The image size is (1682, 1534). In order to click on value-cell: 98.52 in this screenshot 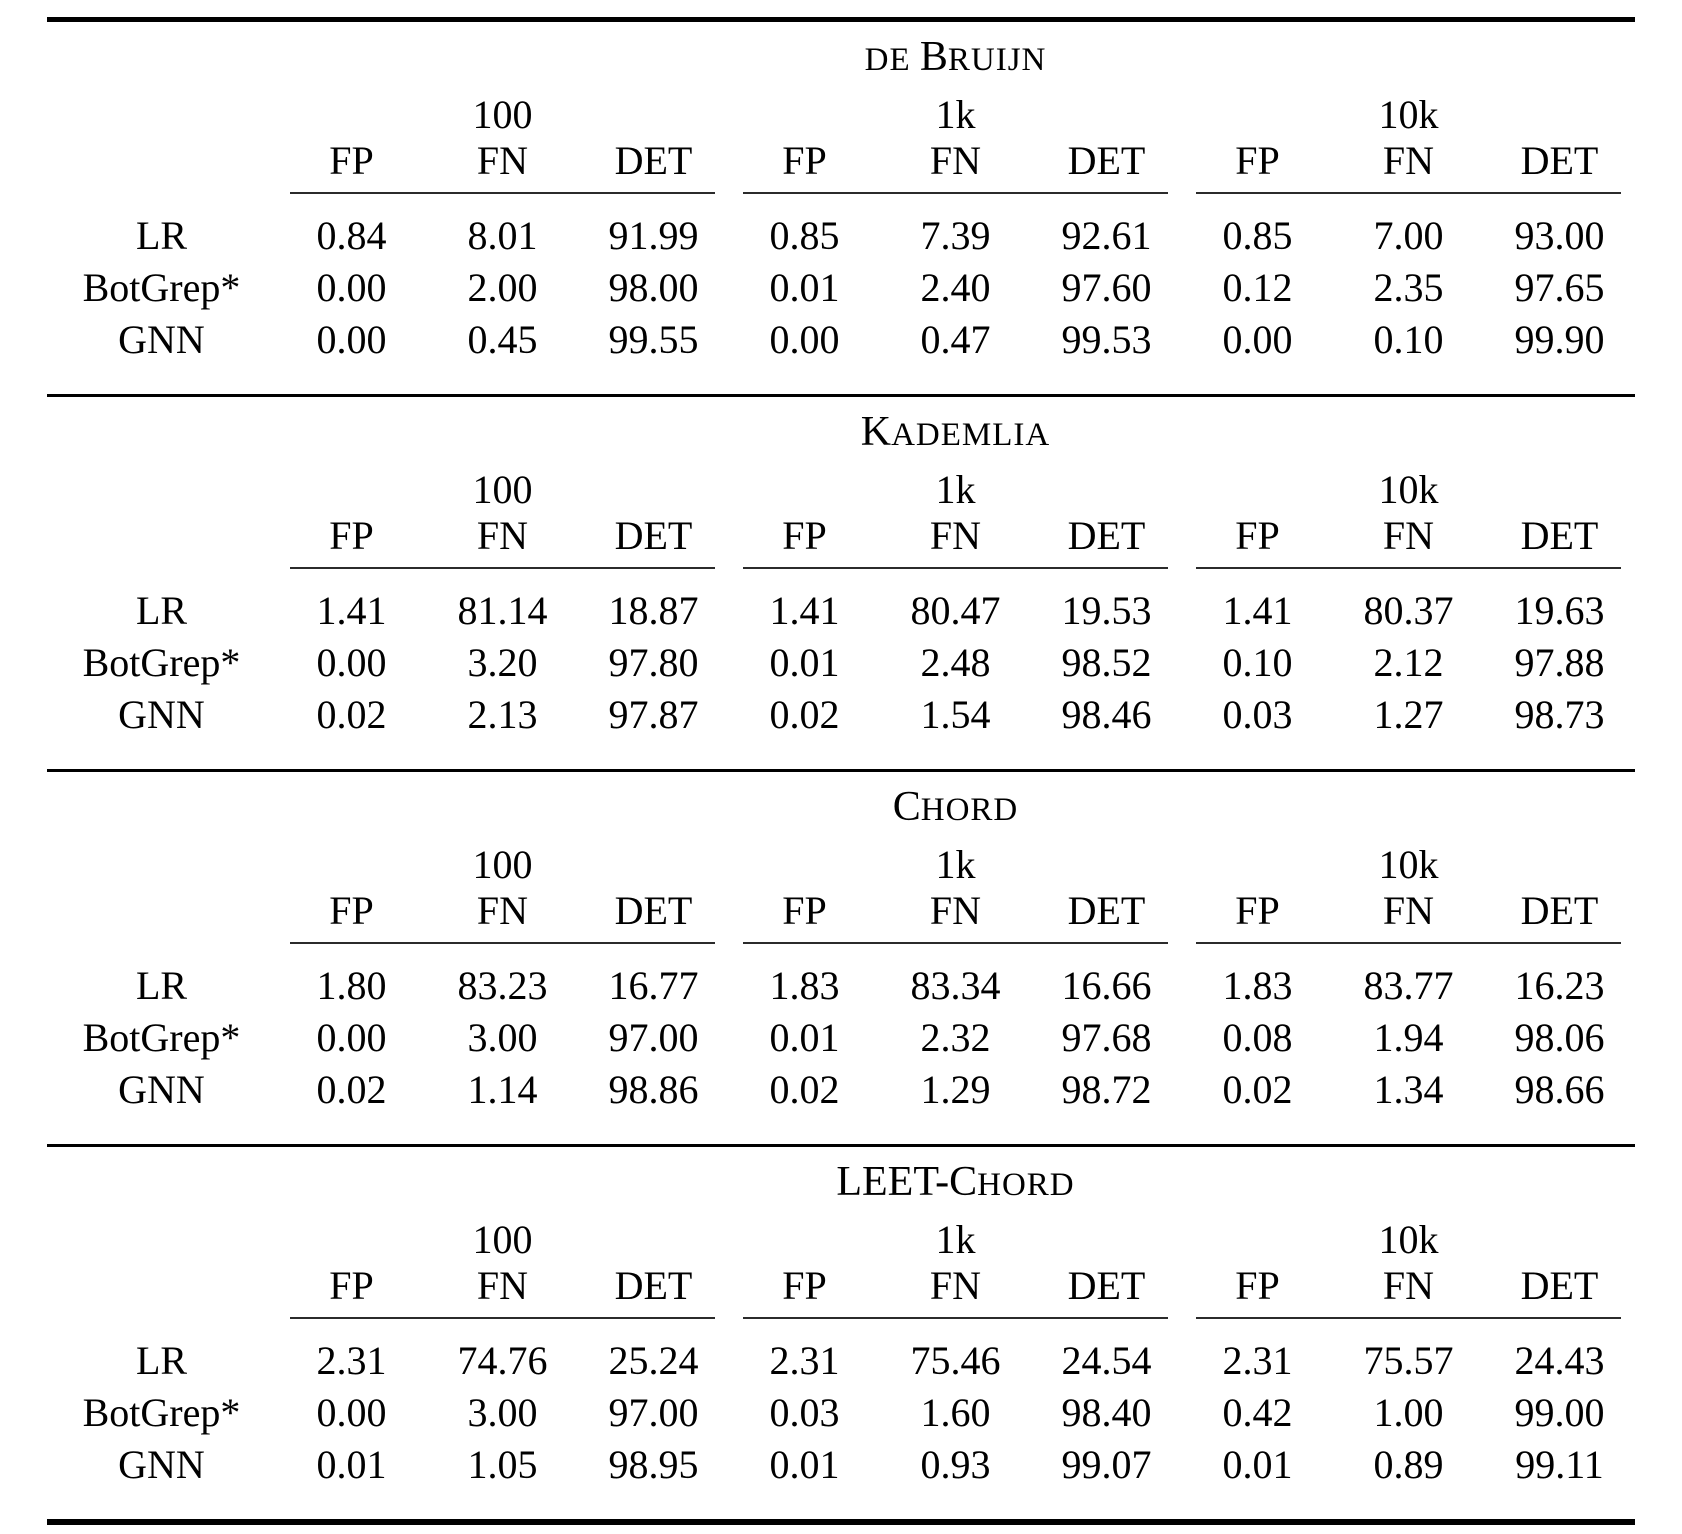, I will do `click(1106, 662)`.